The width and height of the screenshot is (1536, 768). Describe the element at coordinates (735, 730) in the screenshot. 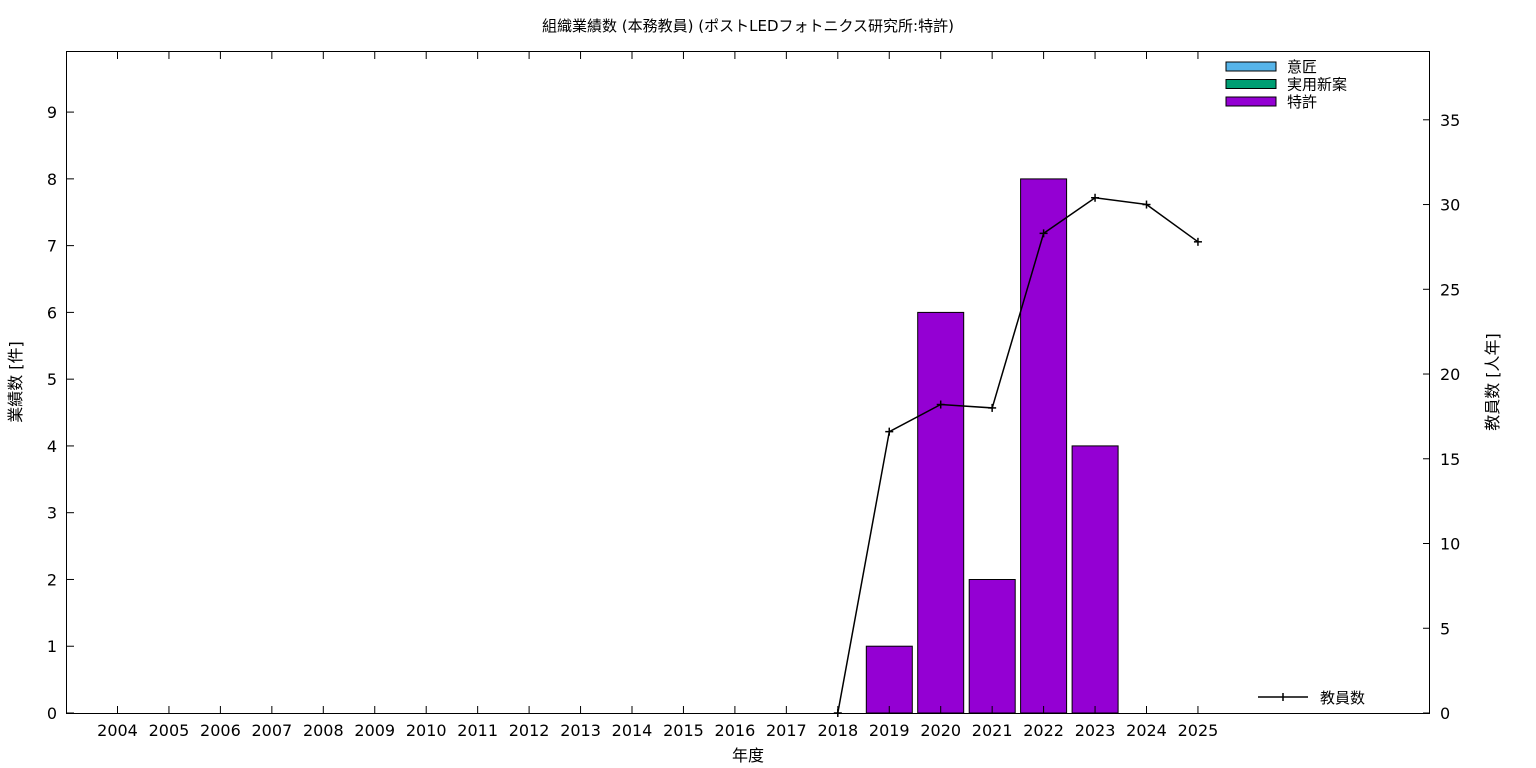

I see `x-tick-label: 2016` at that location.